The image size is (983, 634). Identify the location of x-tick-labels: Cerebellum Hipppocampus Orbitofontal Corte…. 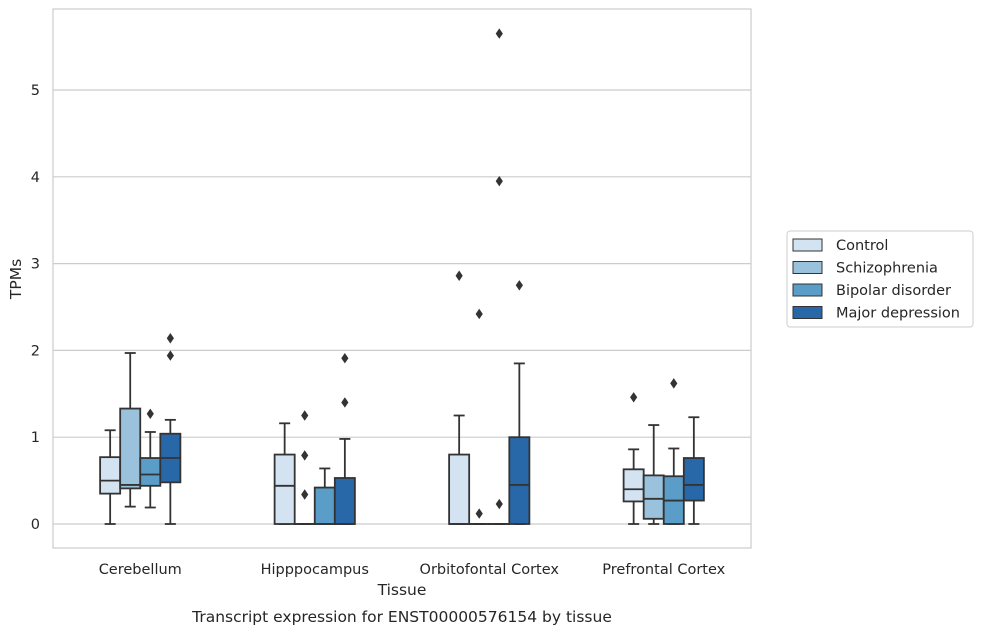
(412, 570).